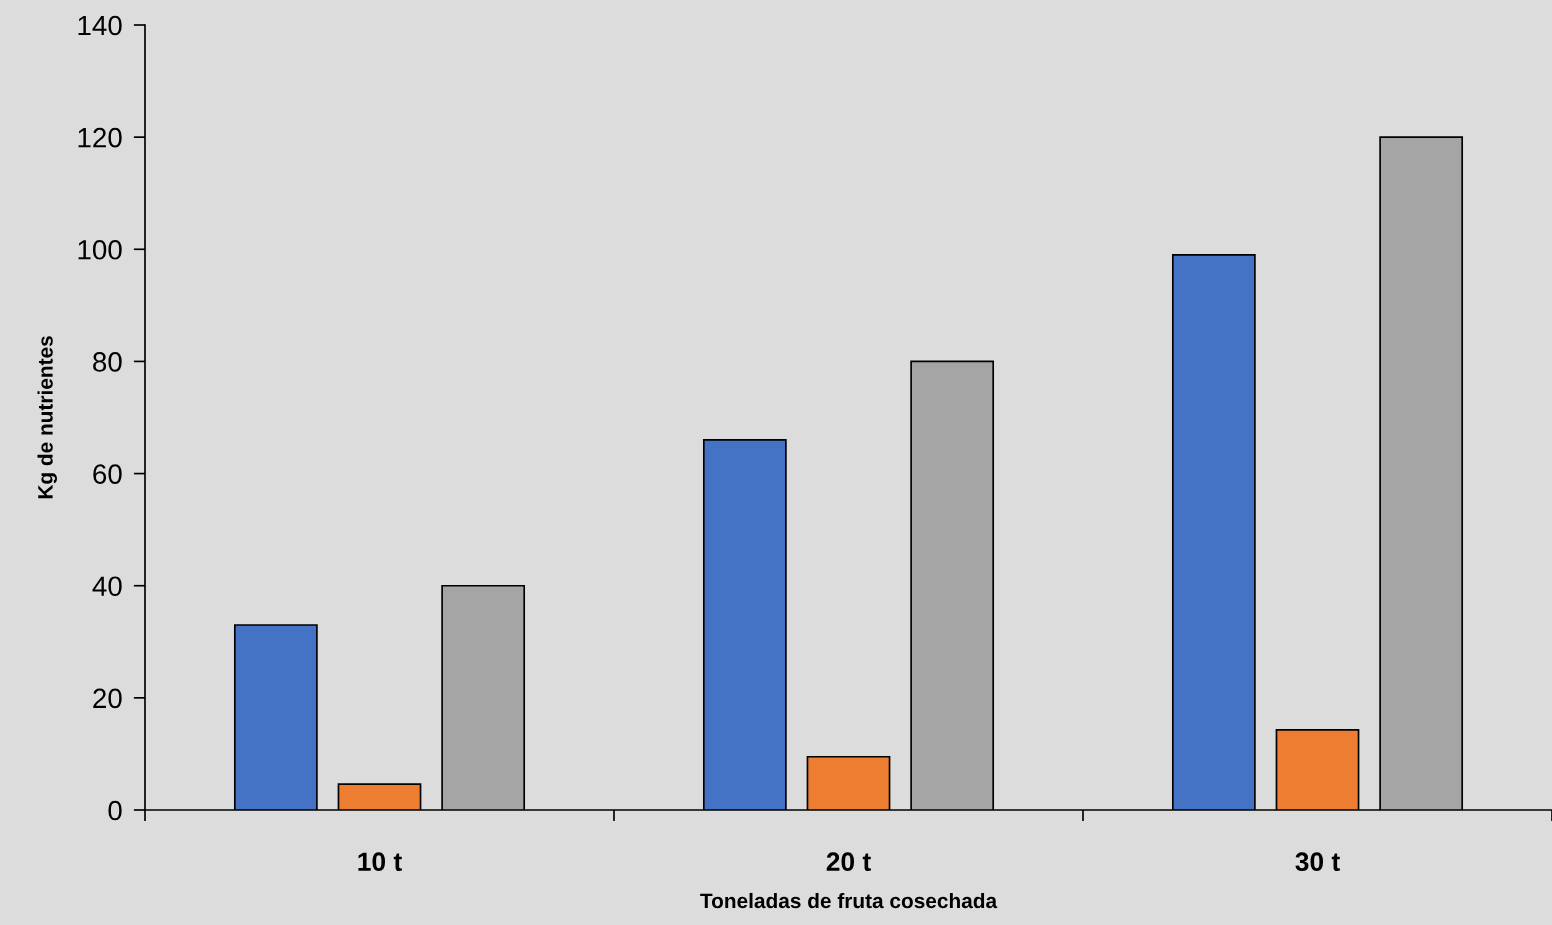 The width and height of the screenshot is (1552, 925). Describe the element at coordinates (115, 810) in the screenshot. I see `y-tick-label: 0` at that location.